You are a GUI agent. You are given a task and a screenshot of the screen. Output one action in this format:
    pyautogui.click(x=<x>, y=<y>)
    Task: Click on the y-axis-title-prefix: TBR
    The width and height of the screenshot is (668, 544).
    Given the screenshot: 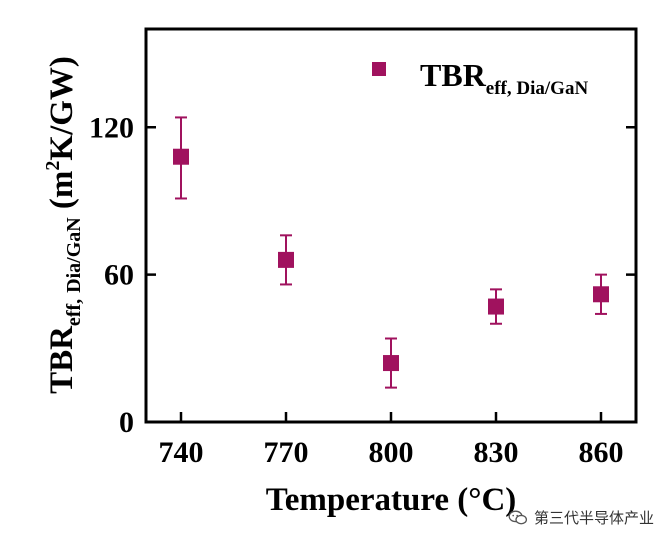 What is the action you would take?
    pyautogui.click(x=62, y=359)
    